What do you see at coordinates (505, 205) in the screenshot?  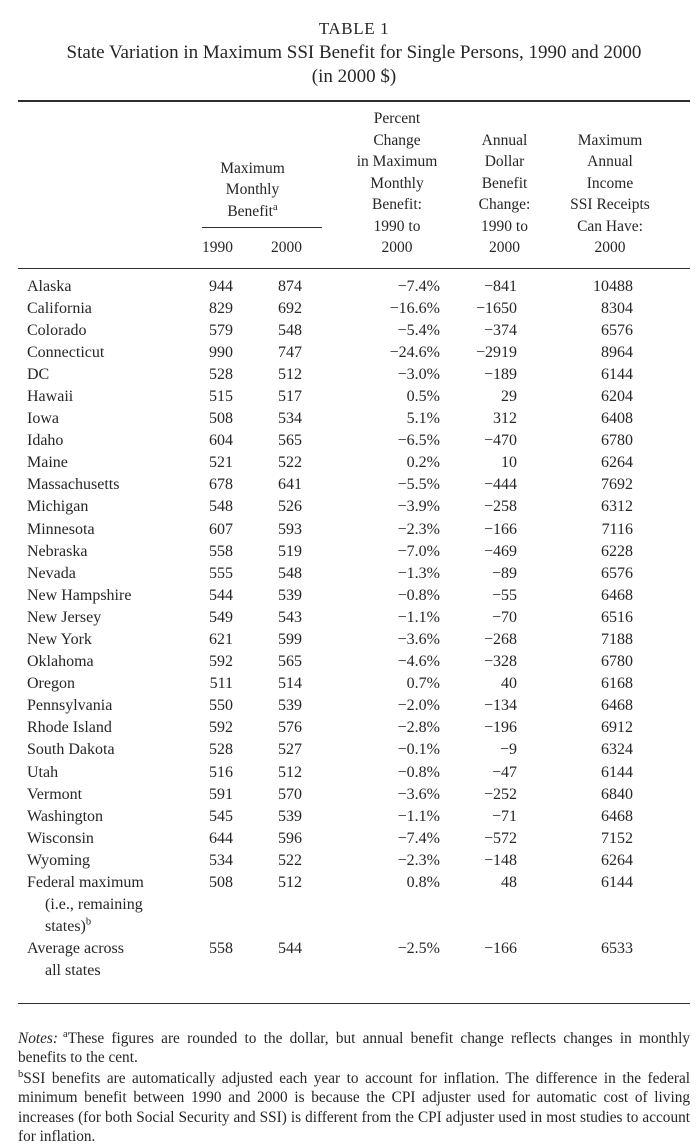 I see `header-line: Change:` at bounding box center [505, 205].